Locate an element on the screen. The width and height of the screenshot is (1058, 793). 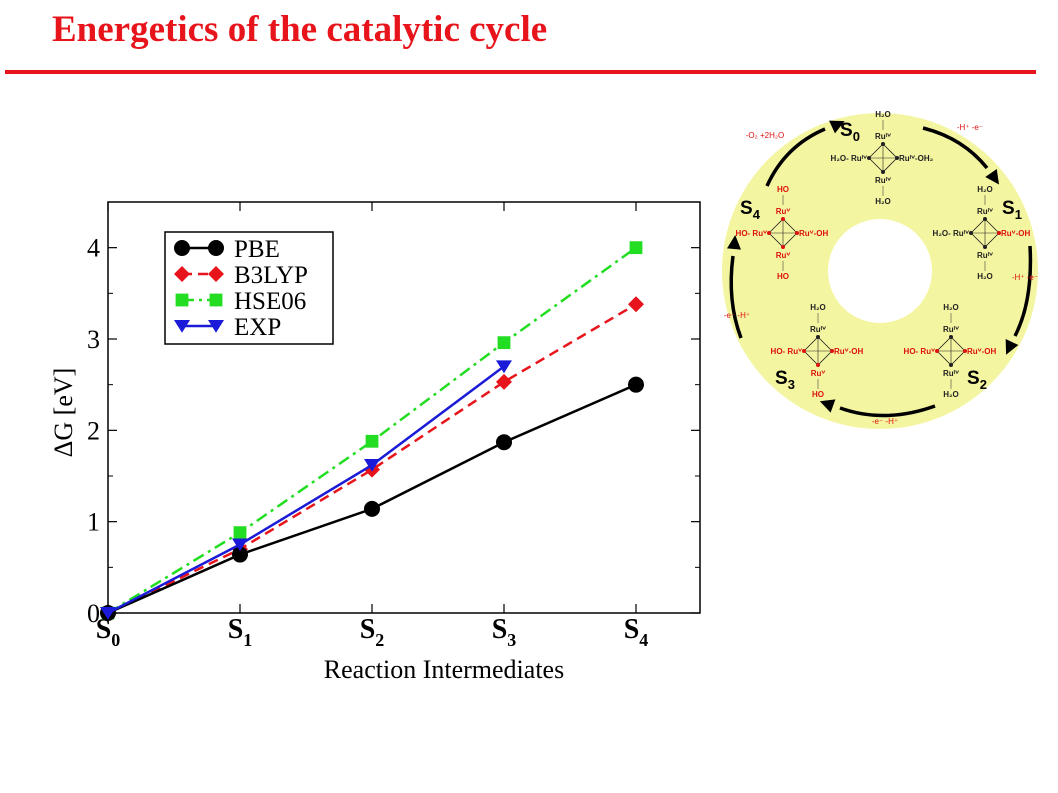
legend-label: HSE06 is located at coordinates (270, 301).